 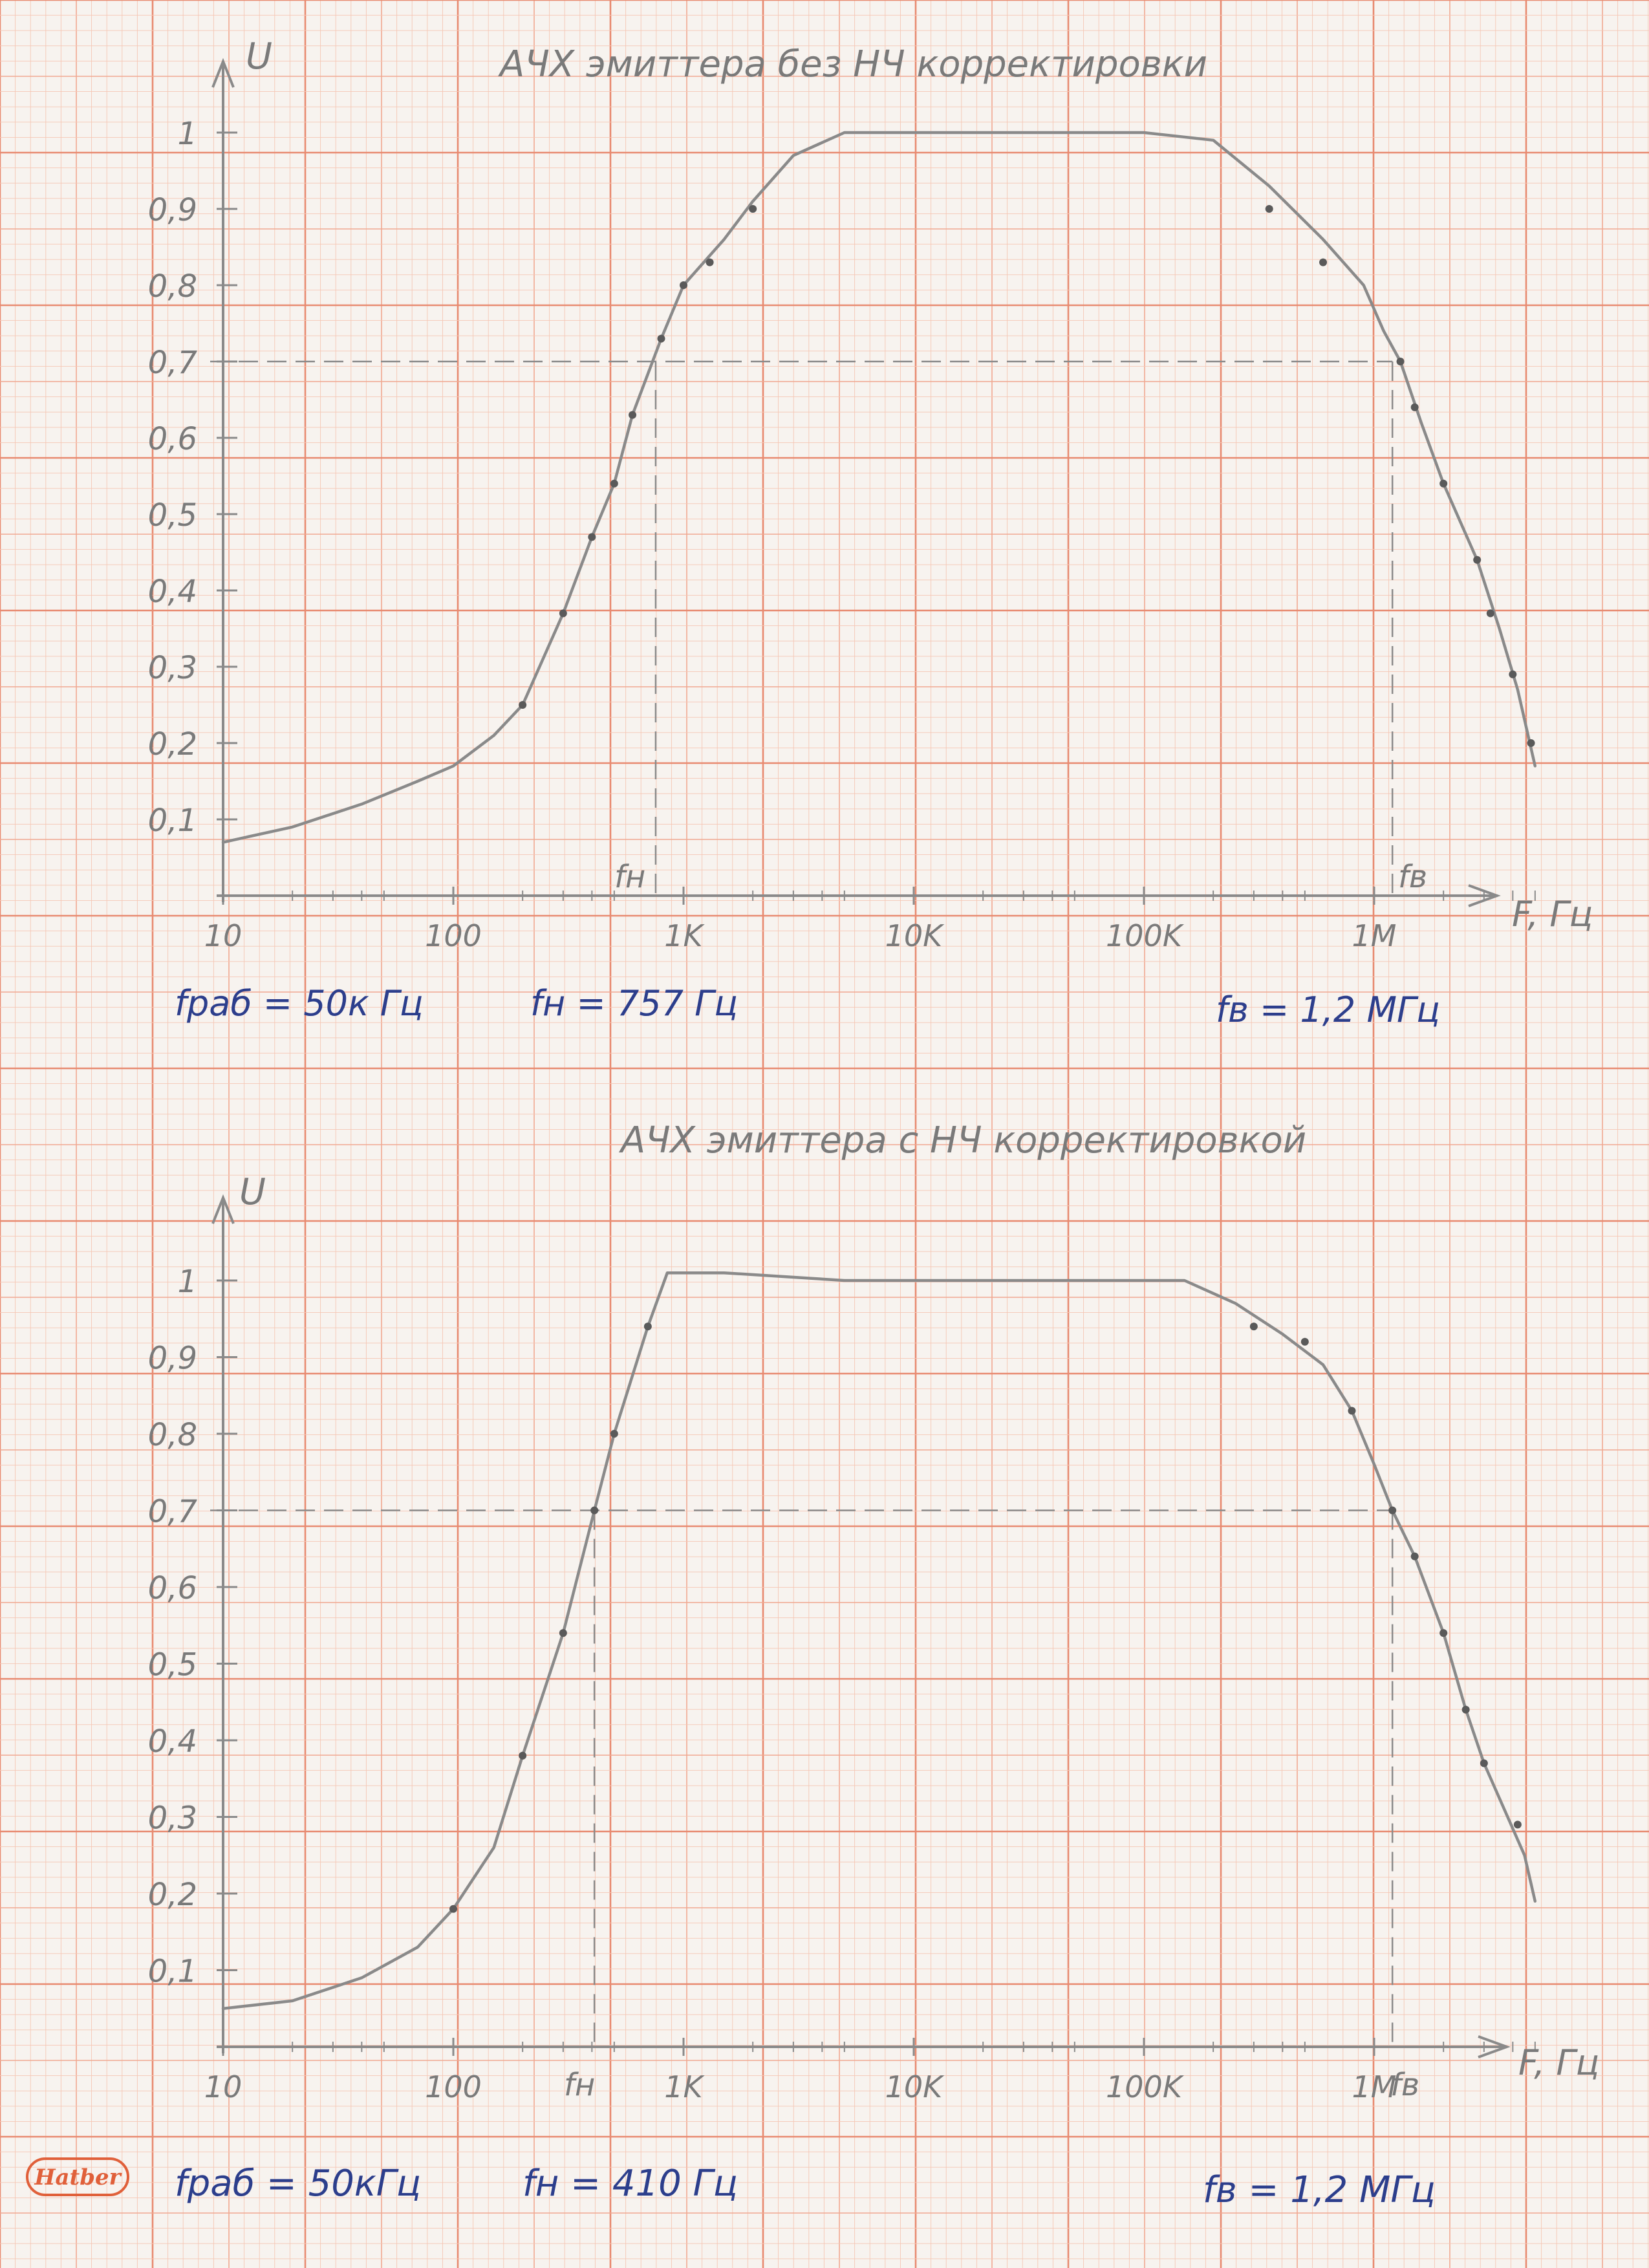 I want to click on chart-1-note-gen: fраб = 50к Гц, so click(x=299, y=1003).